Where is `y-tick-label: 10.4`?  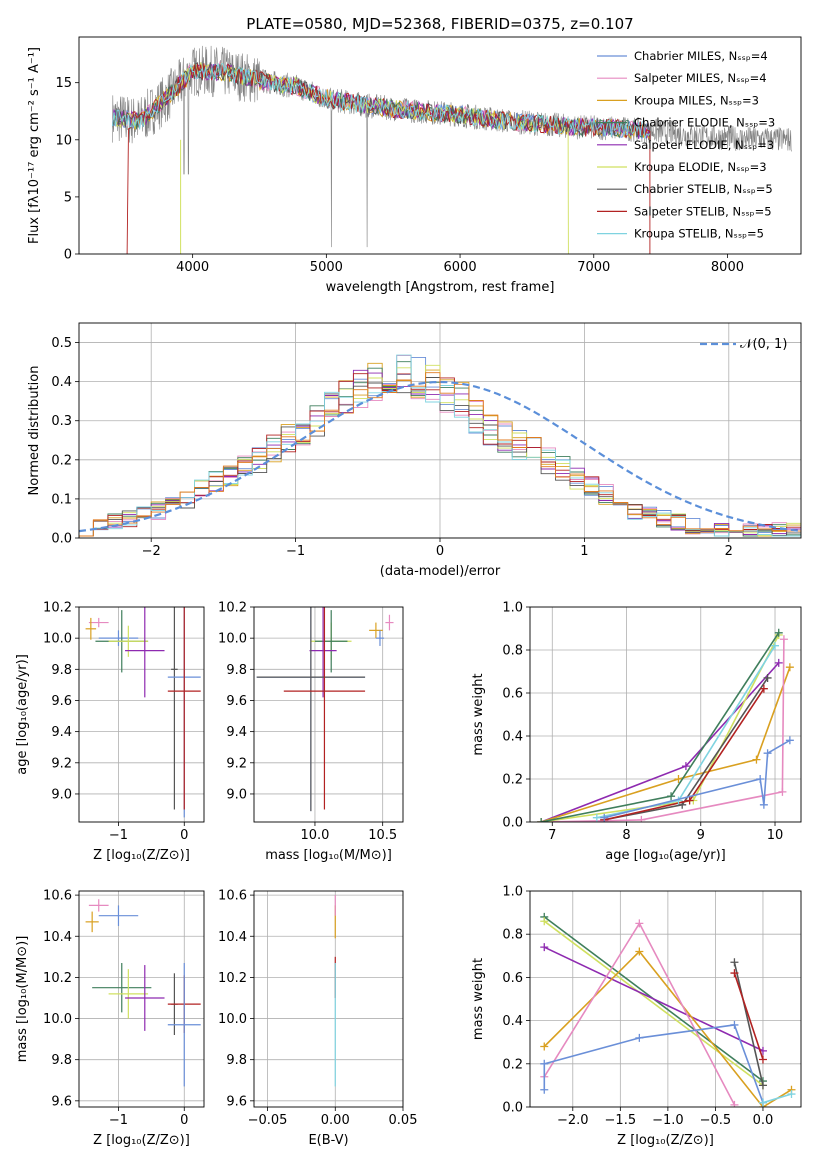 y-tick-label: 10.4 is located at coordinates (57, 937).